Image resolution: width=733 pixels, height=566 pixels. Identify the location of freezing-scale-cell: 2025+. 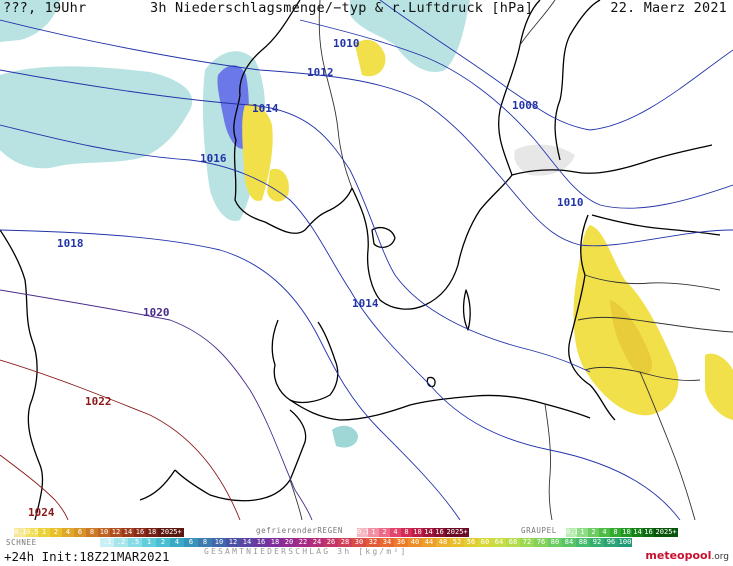
(457, 532).